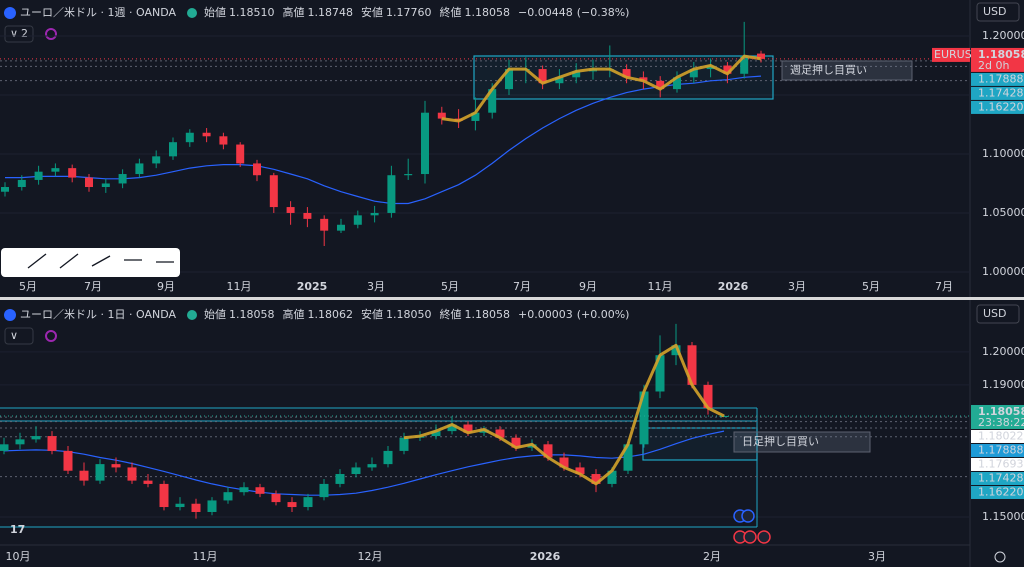 The width and height of the screenshot is (1024, 567). I want to click on toolbar-bg, so click(90, 262).